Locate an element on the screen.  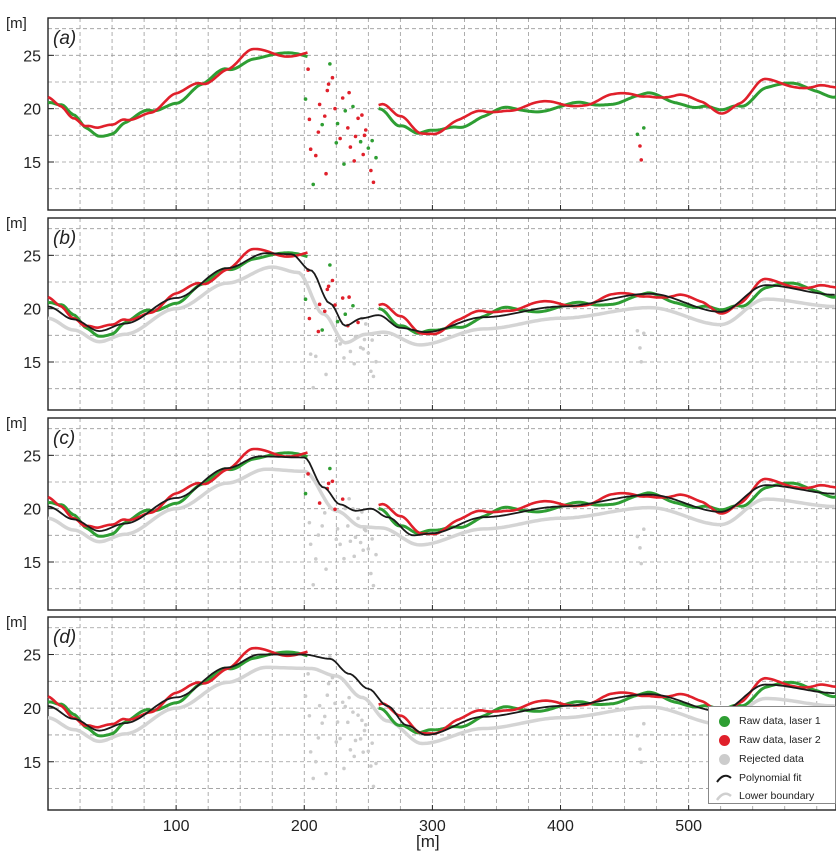
legend-label-laser1: Raw data, laser 1 is located at coordinates (780, 721).